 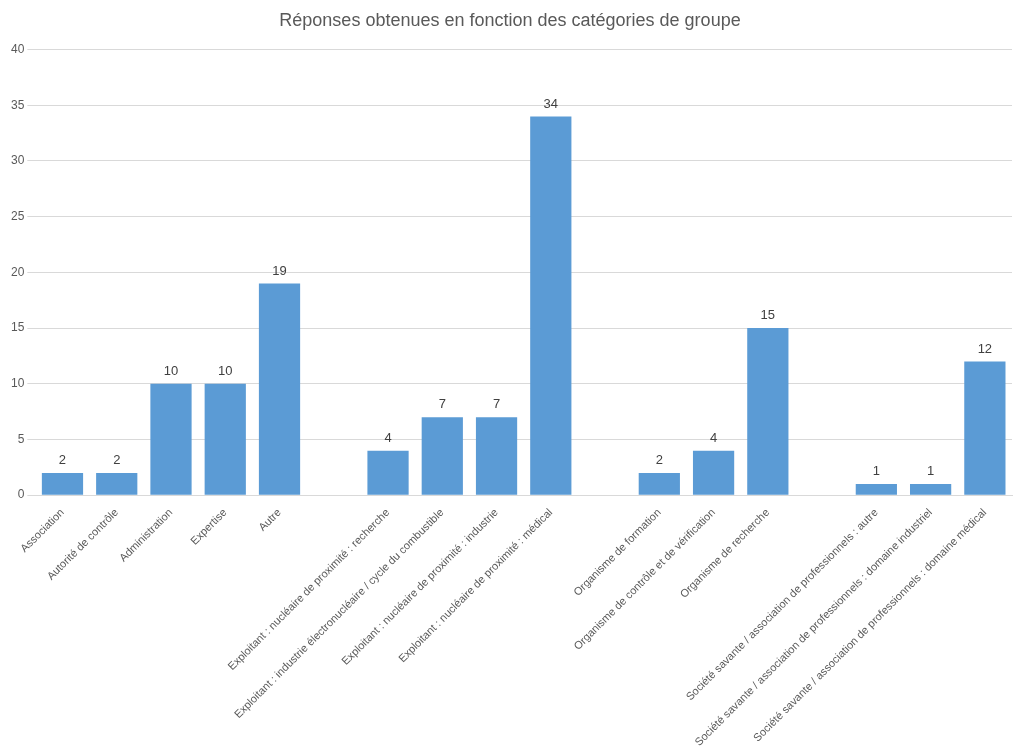 I want to click on y-tick-label: 20, so click(x=17, y=271).